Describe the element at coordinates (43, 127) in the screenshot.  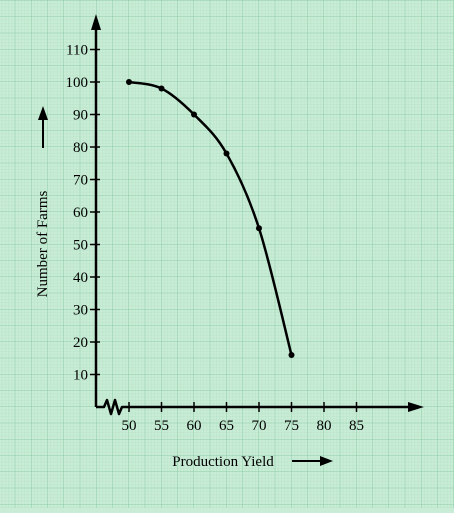
I see `y-axis-label-arrow` at that location.